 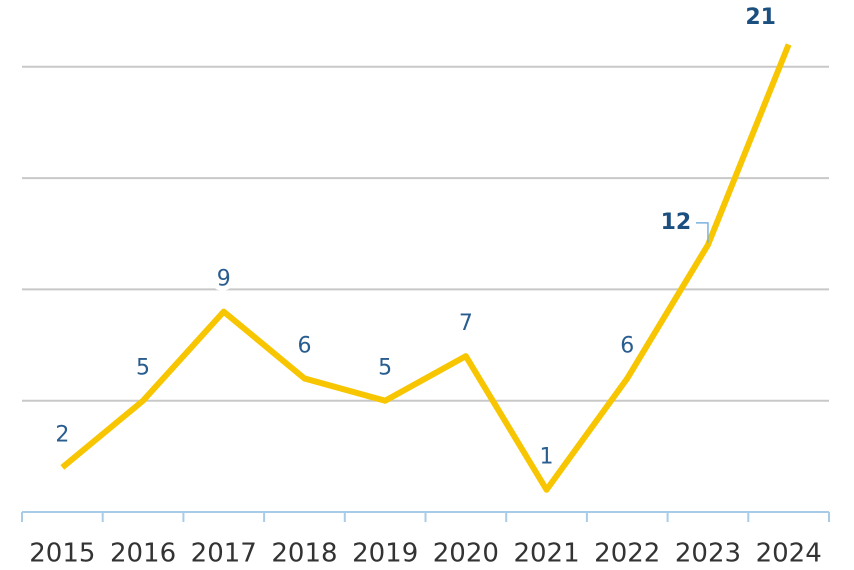 What do you see at coordinates (708, 554) in the screenshot?
I see `x-tick-label: 2023` at bounding box center [708, 554].